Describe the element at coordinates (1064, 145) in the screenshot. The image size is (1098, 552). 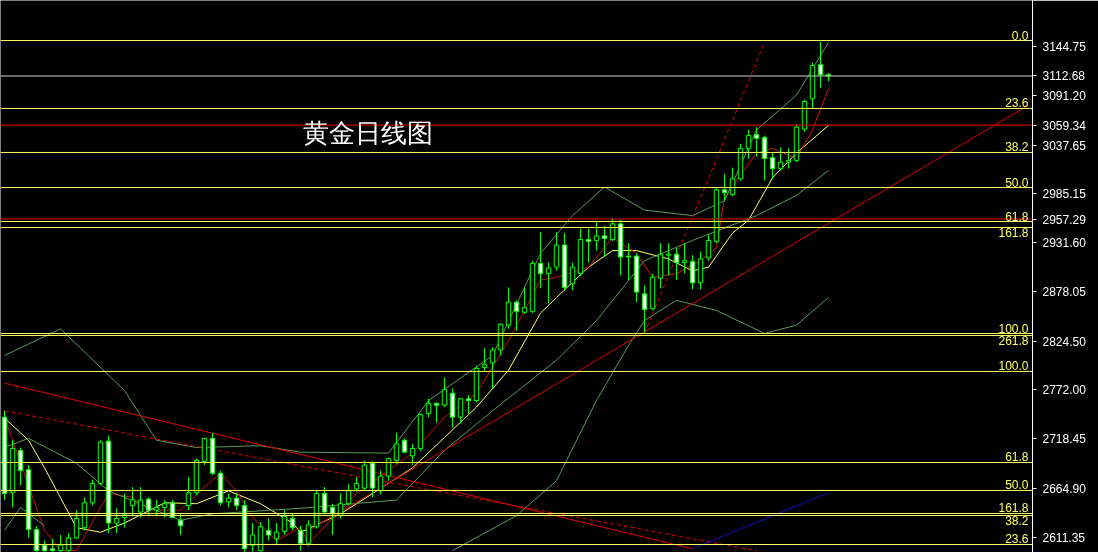
I see `y-tick-label: 3037.65` at that location.